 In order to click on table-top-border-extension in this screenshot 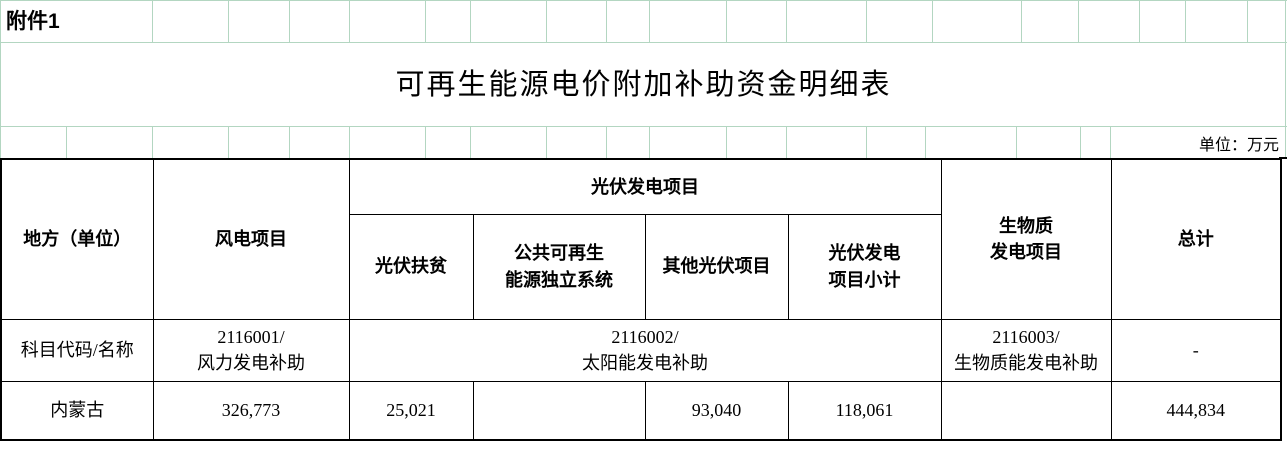, I will do `click(1283, 158)`.